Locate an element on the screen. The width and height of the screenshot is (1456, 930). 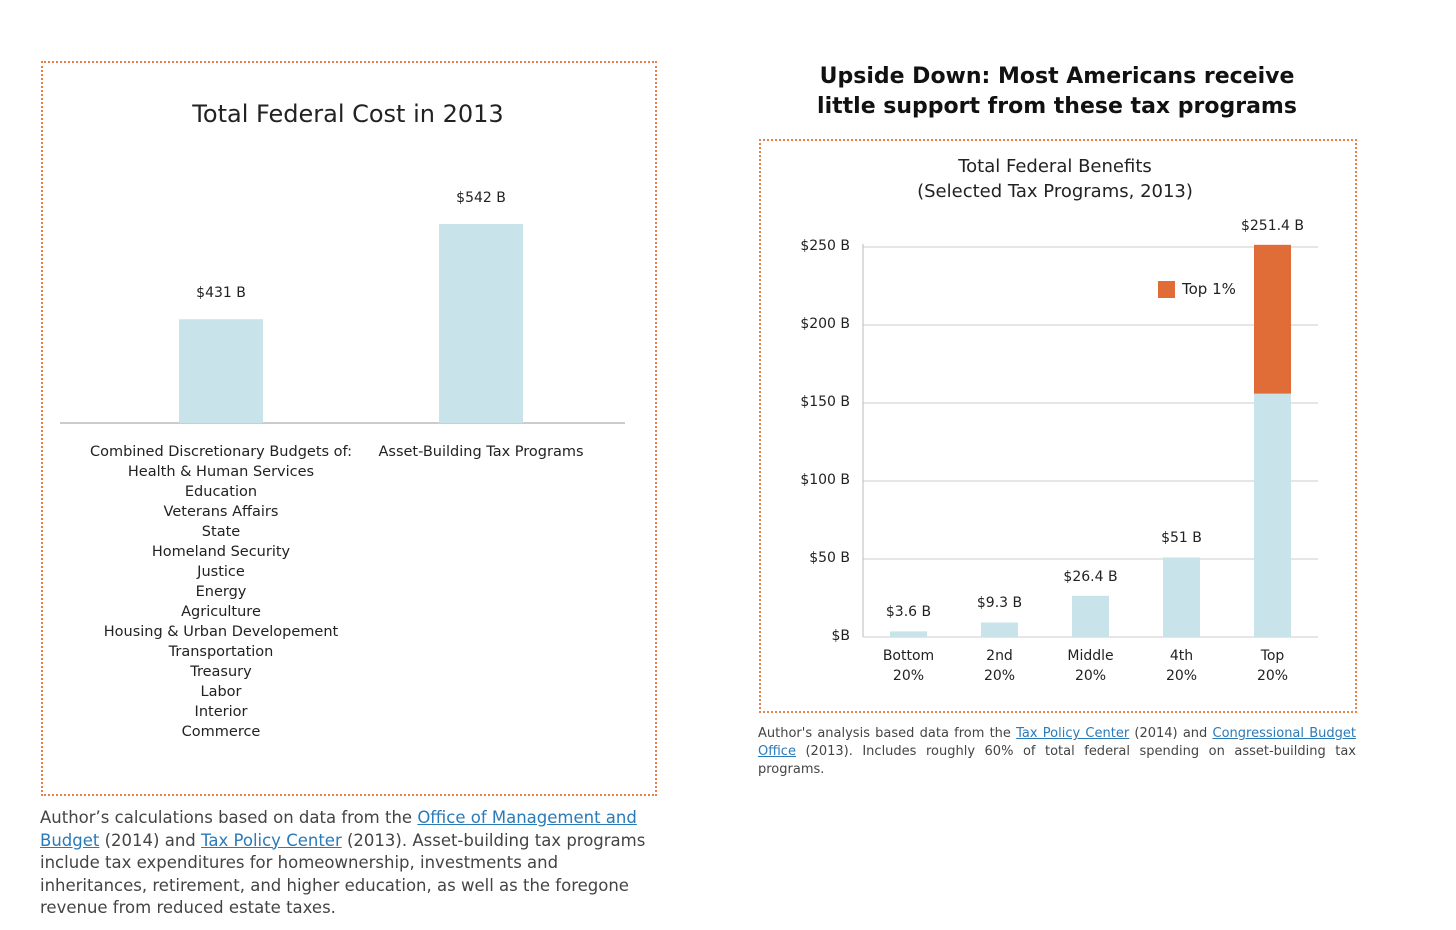
legend-label: Top 1% is located at coordinates (1209, 289).